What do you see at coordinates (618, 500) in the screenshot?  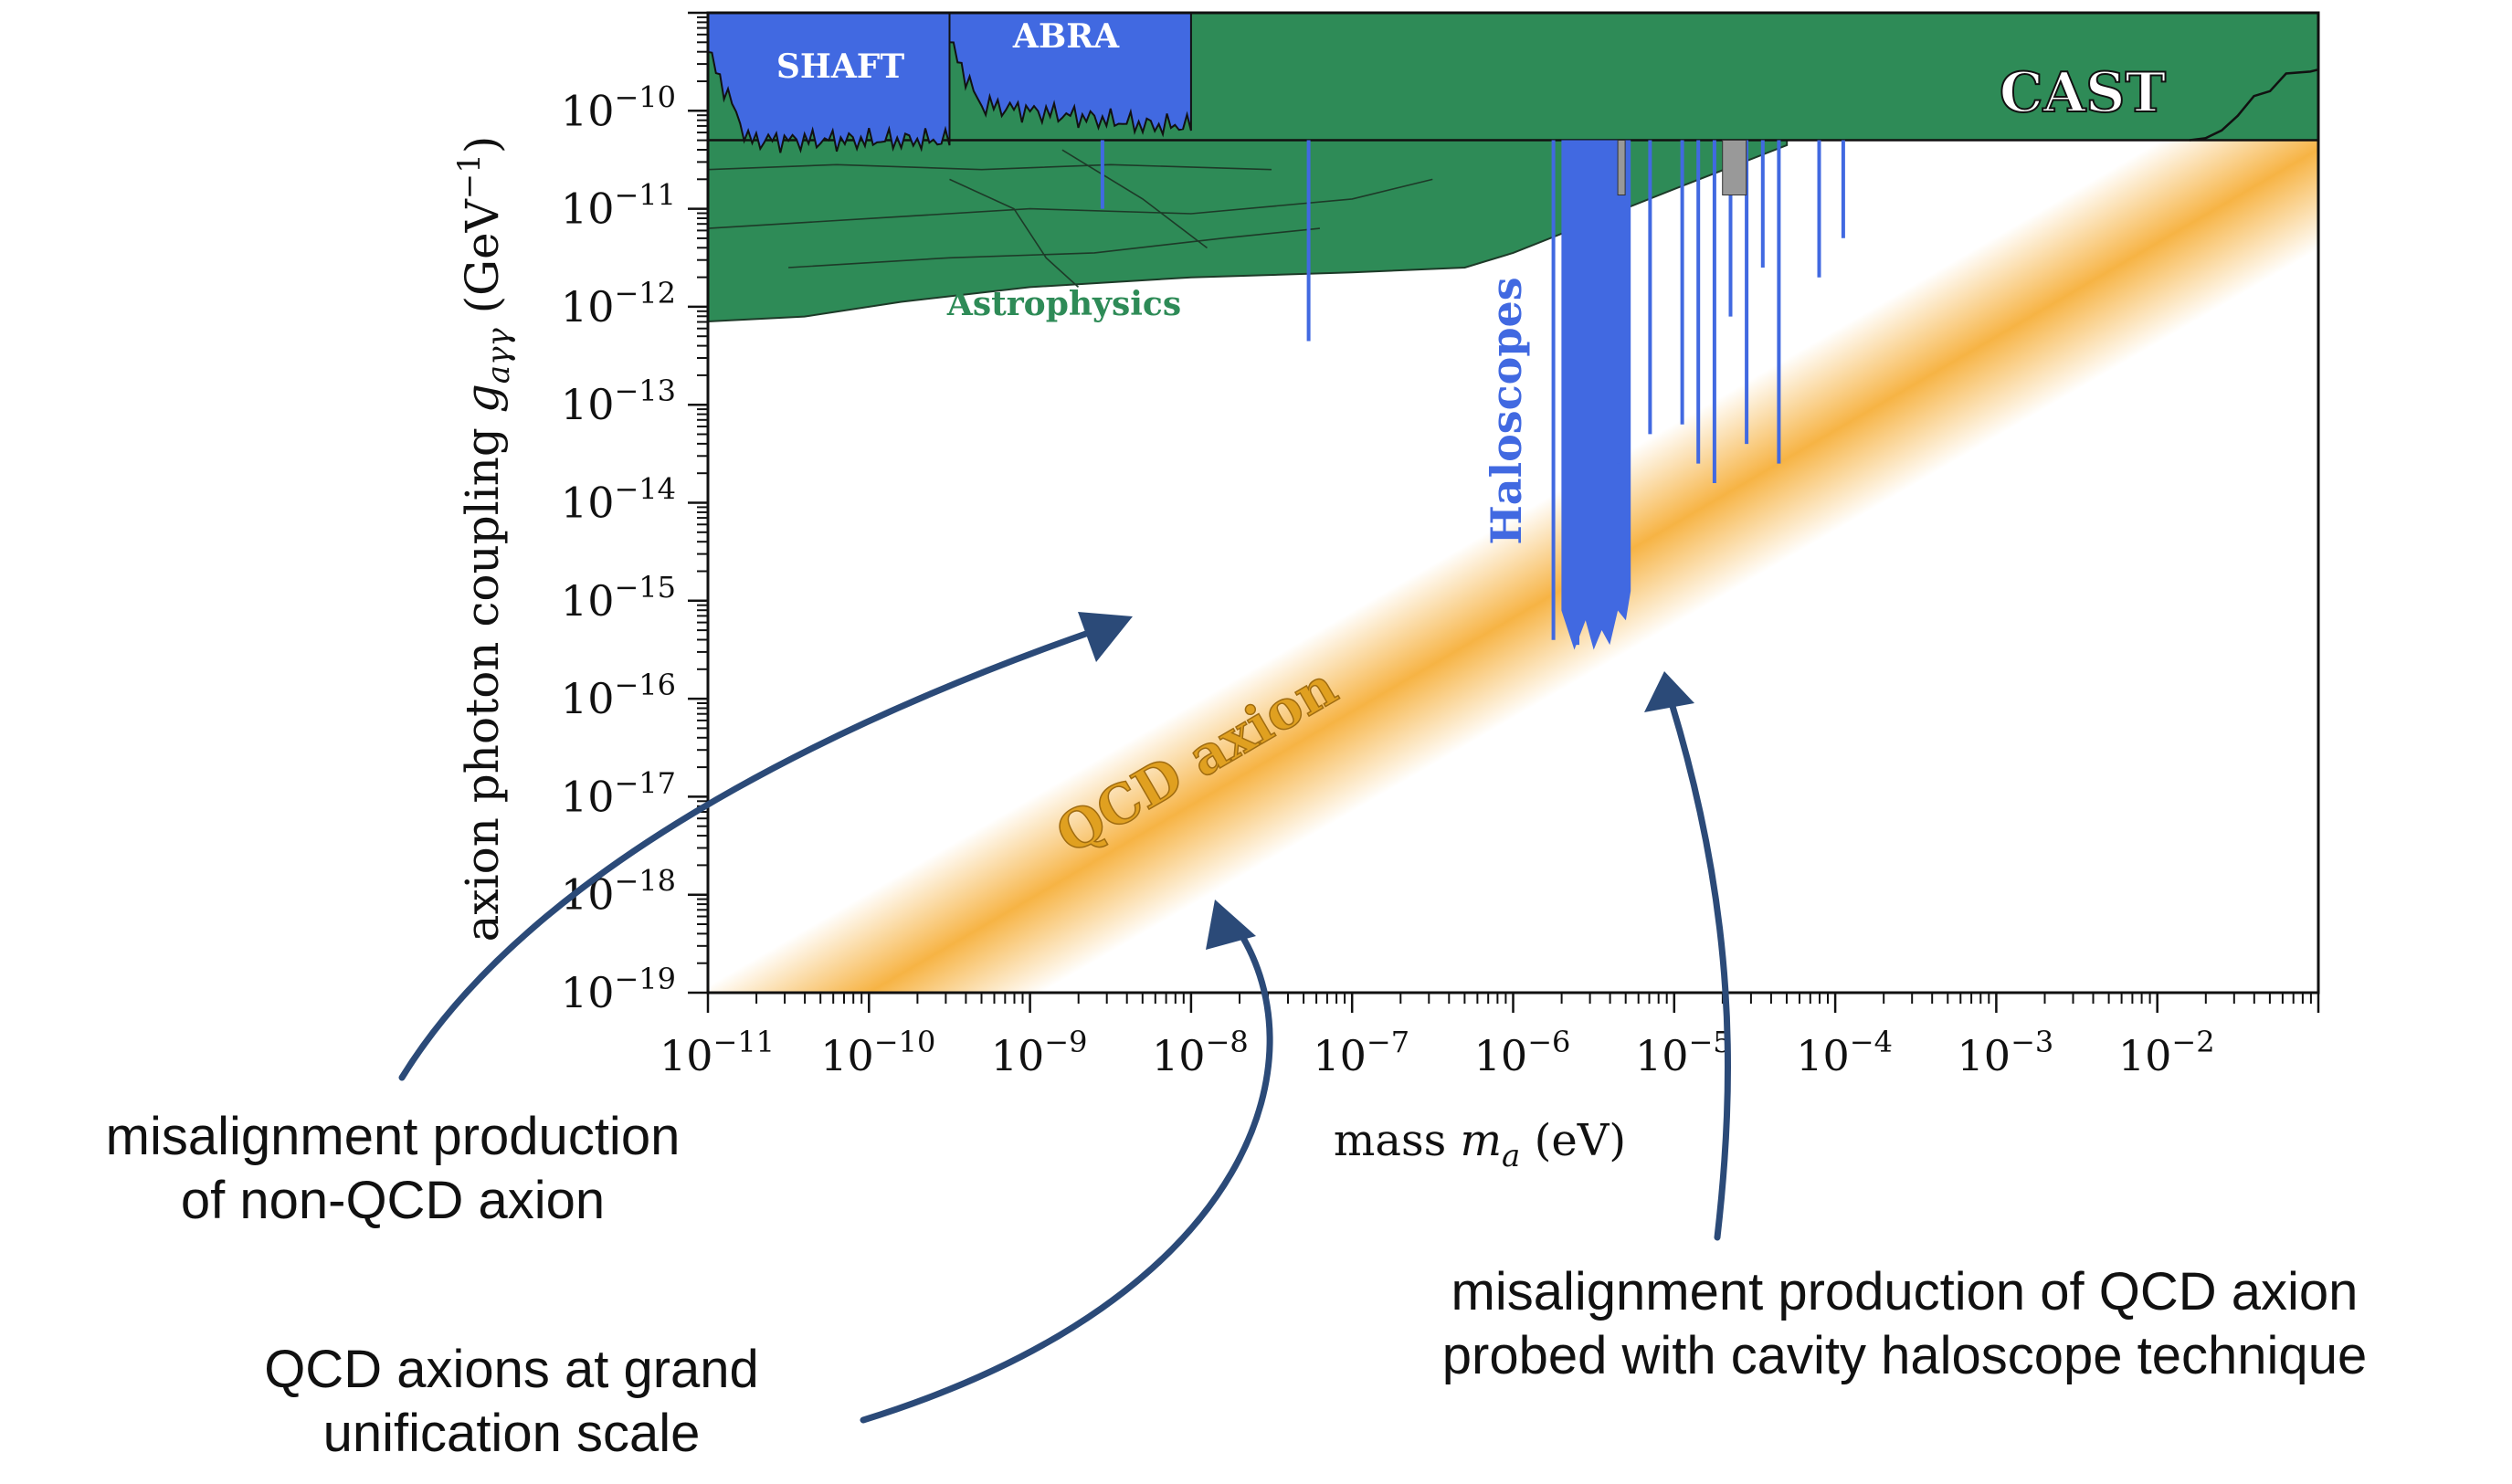 I see `y-tick-label: 10−14` at bounding box center [618, 500].